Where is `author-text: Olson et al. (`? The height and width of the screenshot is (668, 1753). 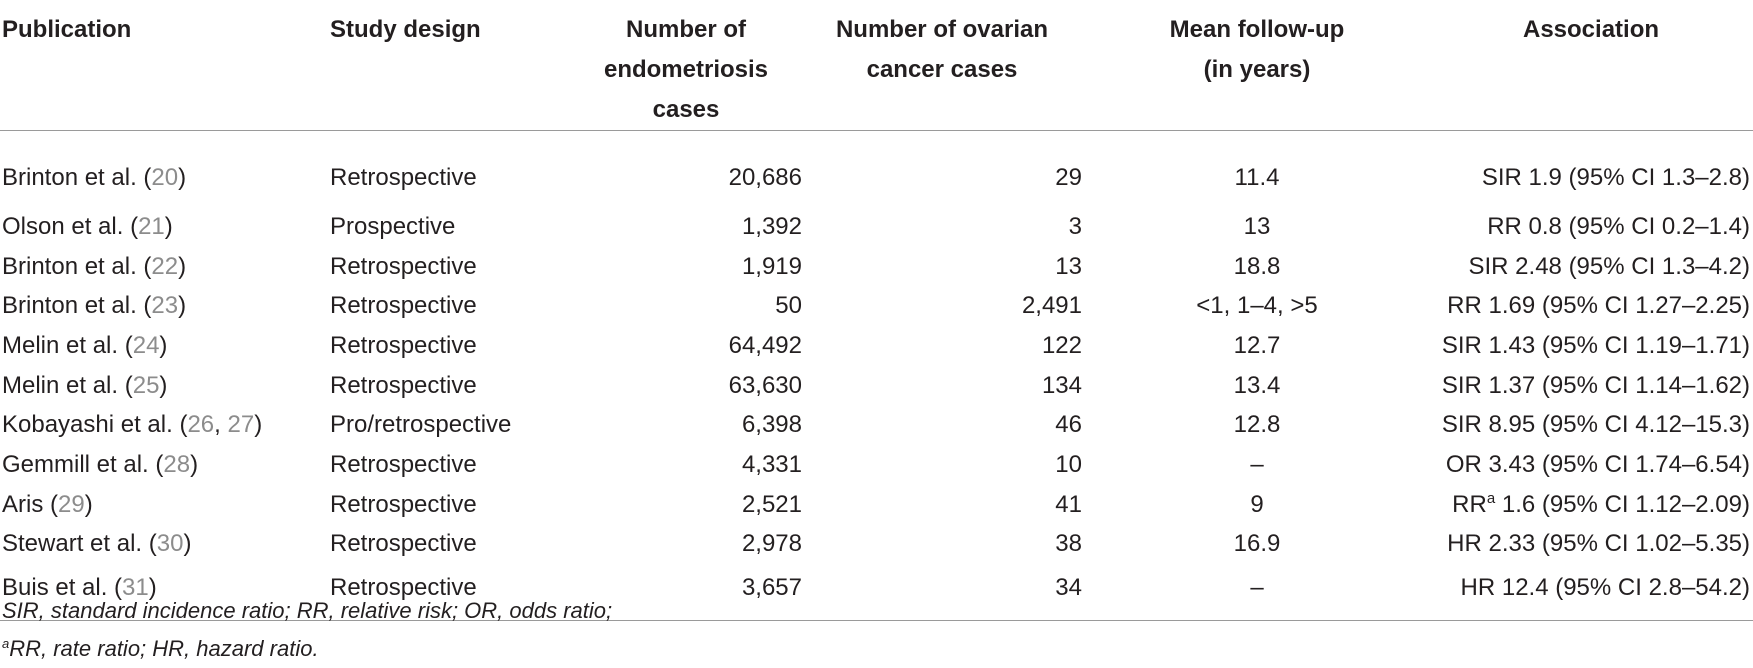 author-text: Olson et al. ( is located at coordinates (70, 226).